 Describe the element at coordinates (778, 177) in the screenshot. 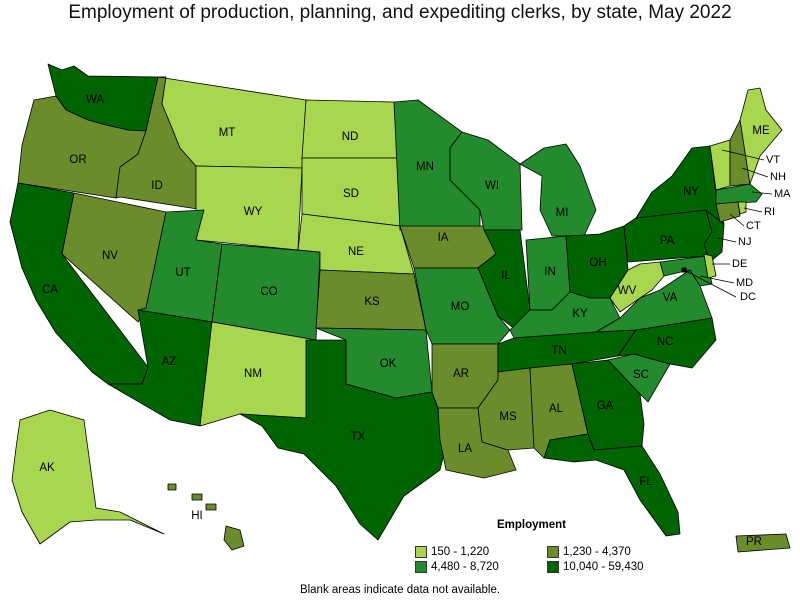

I see `label-nh: NH` at that location.